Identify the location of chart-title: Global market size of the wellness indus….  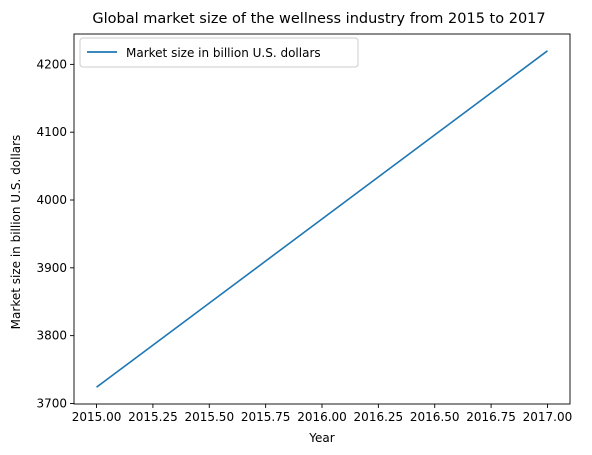
(318, 19).